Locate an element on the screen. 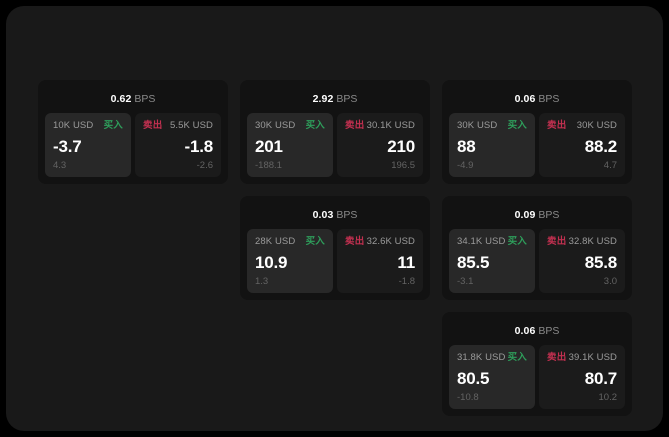 The width and height of the screenshot is (669, 437). card-header: 0.09 BPS is located at coordinates (537, 216).